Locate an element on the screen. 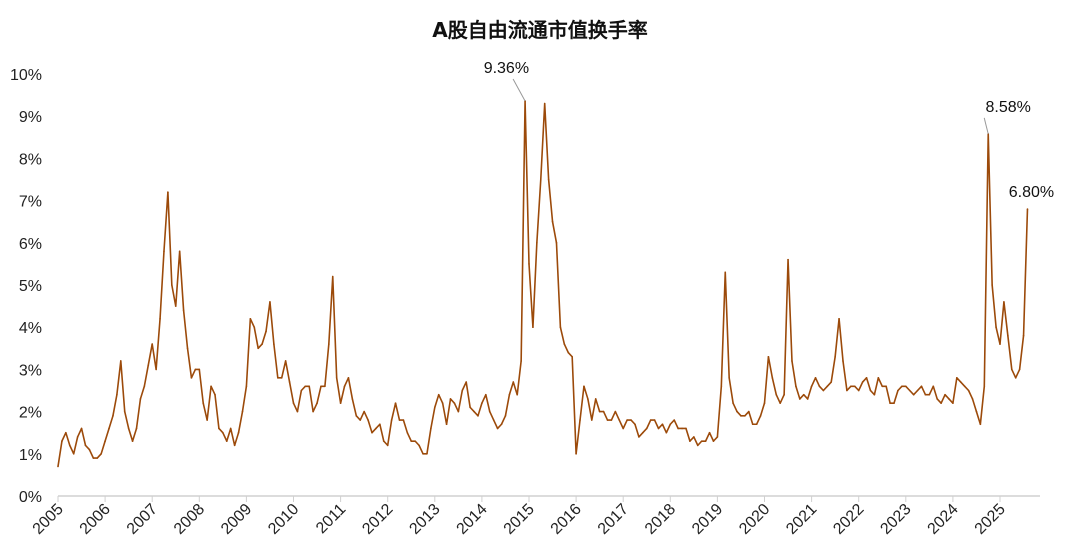 The height and width of the screenshot is (559, 1080). x-tick-label: 2022 is located at coordinates (848, 519).